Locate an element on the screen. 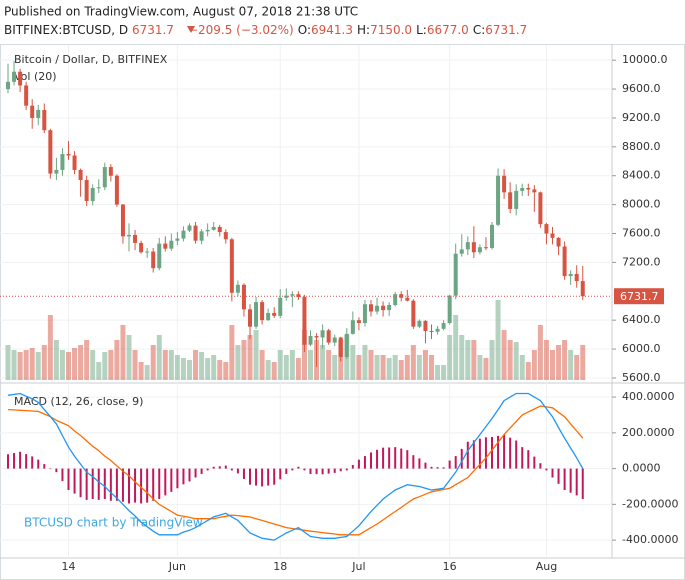 The image size is (685, 580). change: −209.5 (−3.02%) is located at coordinates (241, 30).